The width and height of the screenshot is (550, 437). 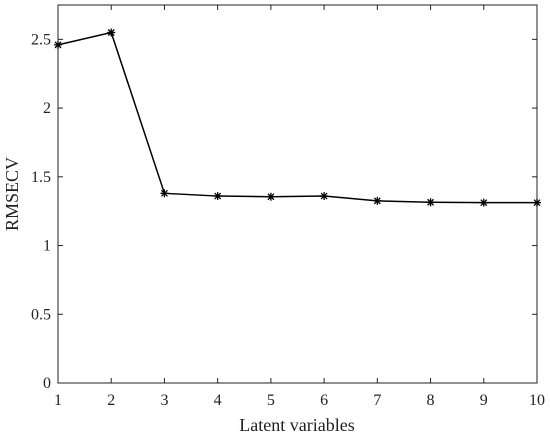 What do you see at coordinates (111, 400) in the screenshot?
I see `x-tick-label: 2` at bounding box center [111, 400].